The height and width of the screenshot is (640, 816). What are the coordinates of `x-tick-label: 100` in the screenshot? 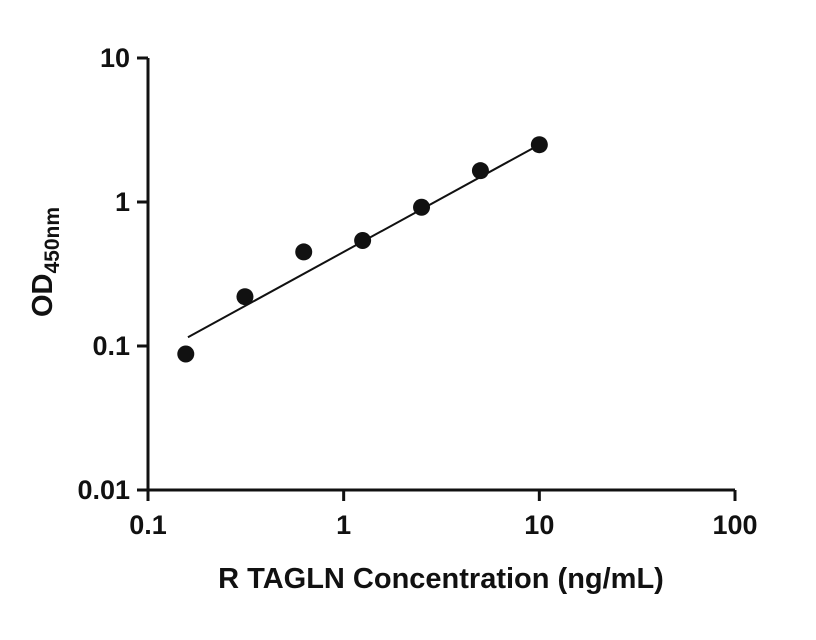 It's located at (734, 525).